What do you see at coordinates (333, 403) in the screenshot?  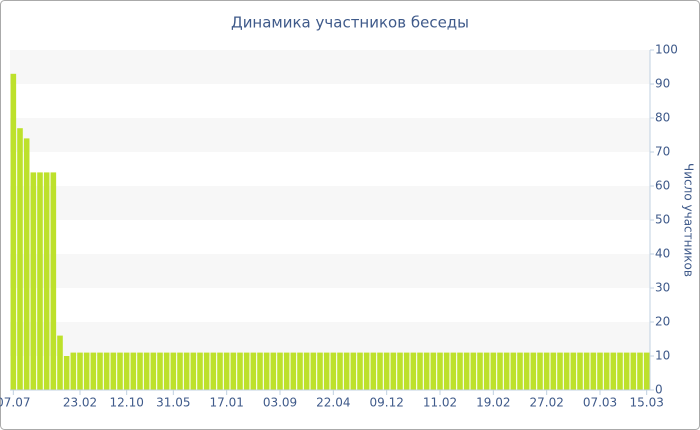 I see `x-tick-label: 22.04` at bounding box center [333, 403].